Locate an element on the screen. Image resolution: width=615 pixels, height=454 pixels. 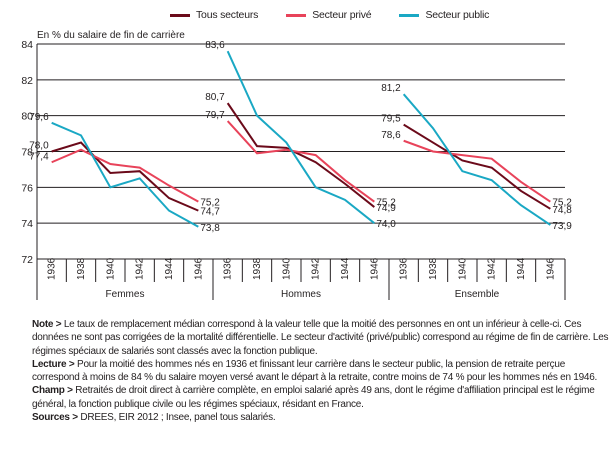
data-label: 79,7 is located at coordinates (215, 115).